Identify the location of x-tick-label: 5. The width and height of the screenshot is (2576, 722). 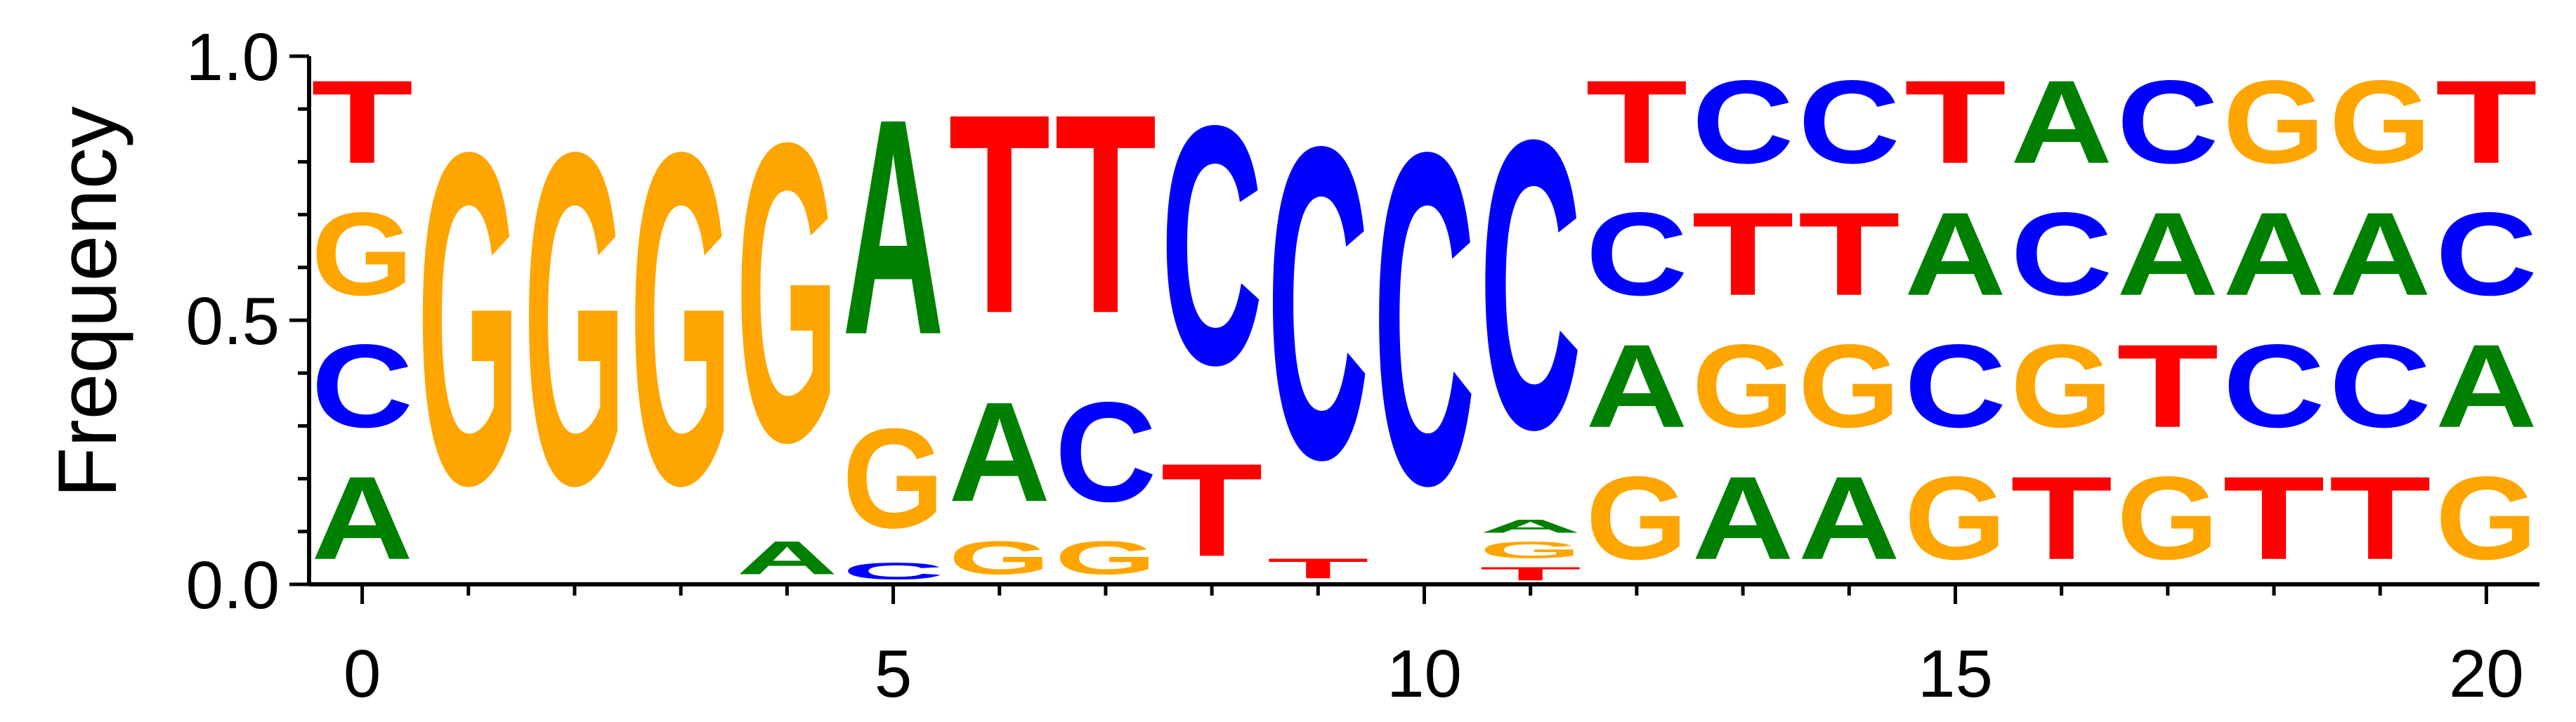
(894, 673).